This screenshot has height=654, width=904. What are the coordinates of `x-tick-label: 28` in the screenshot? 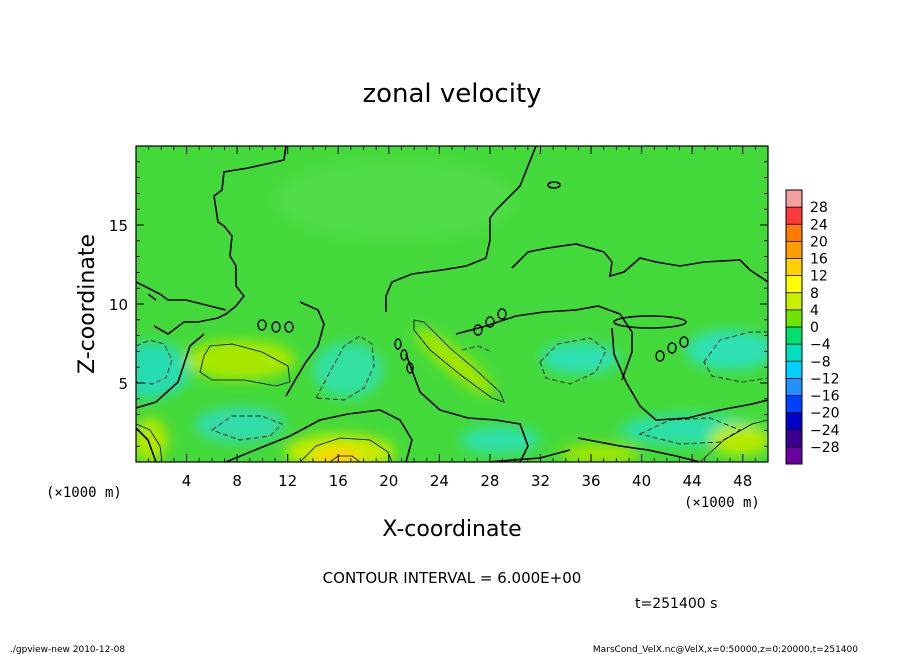 It's located at (489, 481).